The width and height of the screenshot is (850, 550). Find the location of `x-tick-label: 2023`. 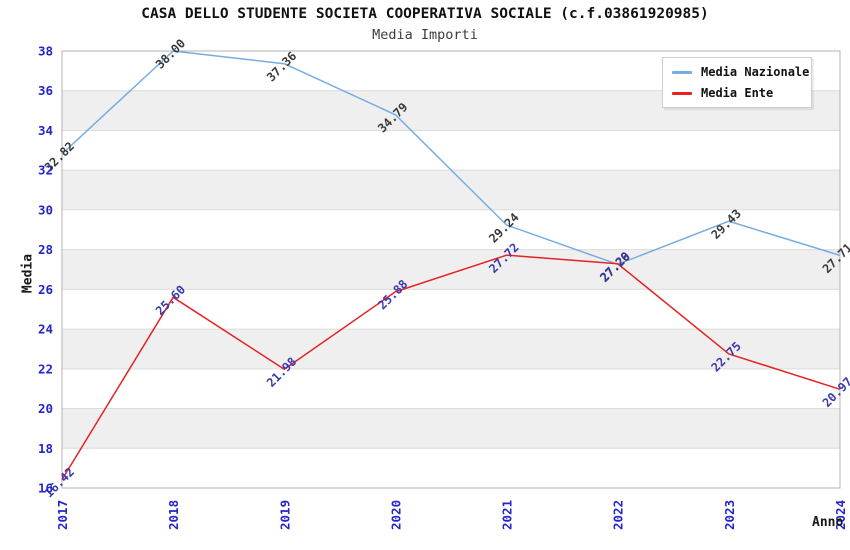

x-tick-label: 2023 is located at coordinates (729, 515).